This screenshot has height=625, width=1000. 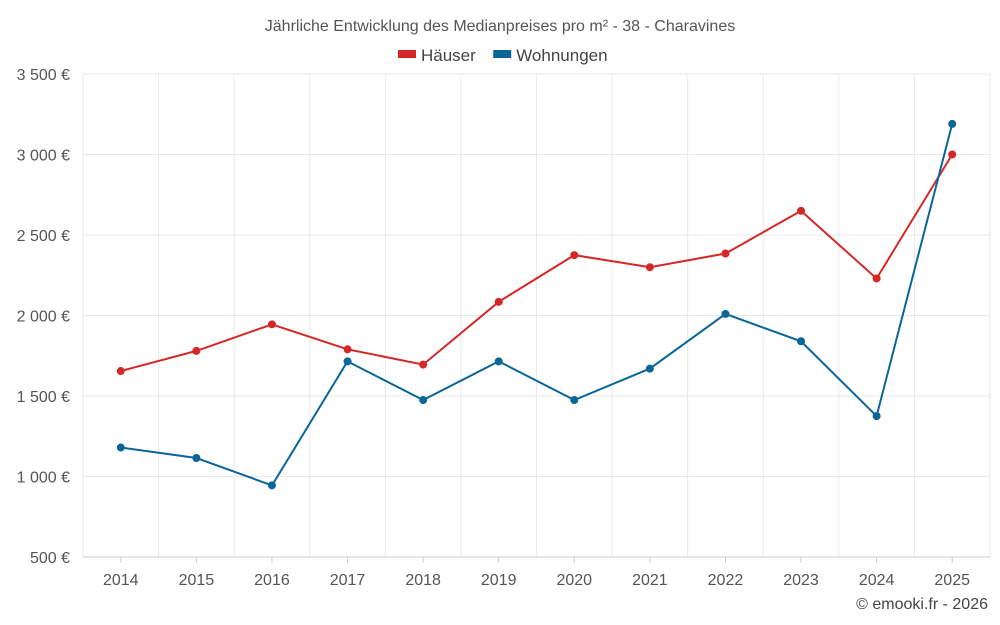 I want to click on y-tick-label: 1 500 €, so click(x=43, y=397).